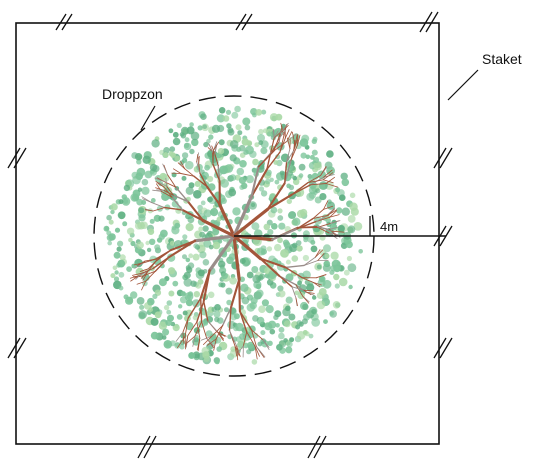  What do you see at coordinates (443, 158) in the screenshot?
I see `post-mark-right-upper` at bounding box center [443, 158].